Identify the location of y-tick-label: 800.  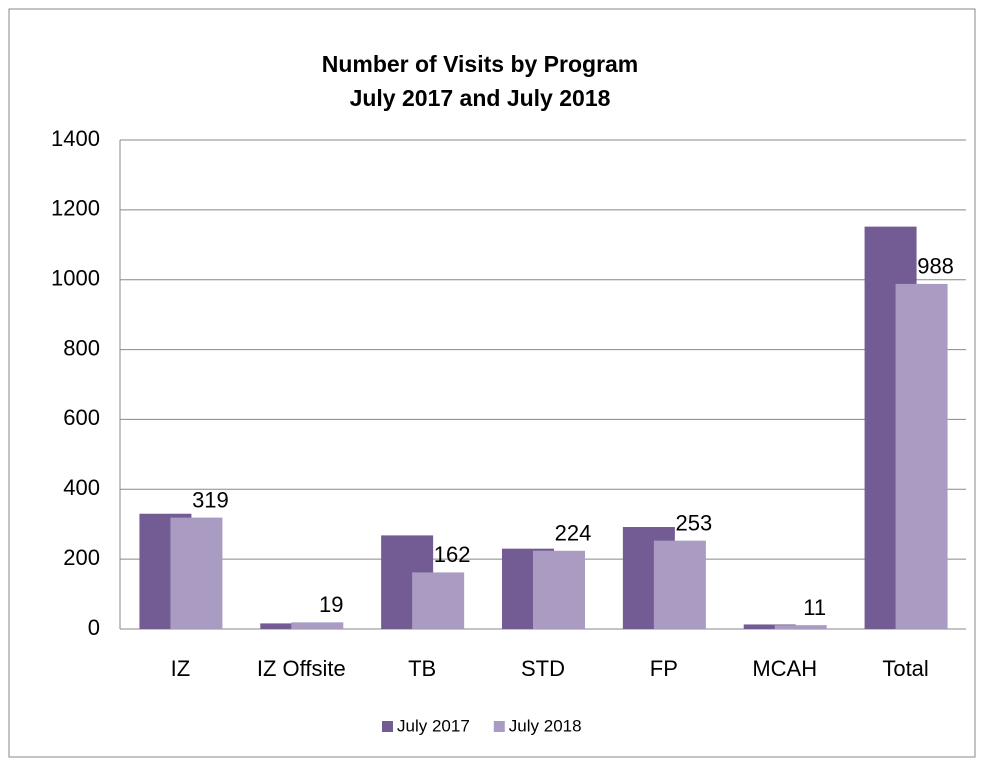
(81, 347).